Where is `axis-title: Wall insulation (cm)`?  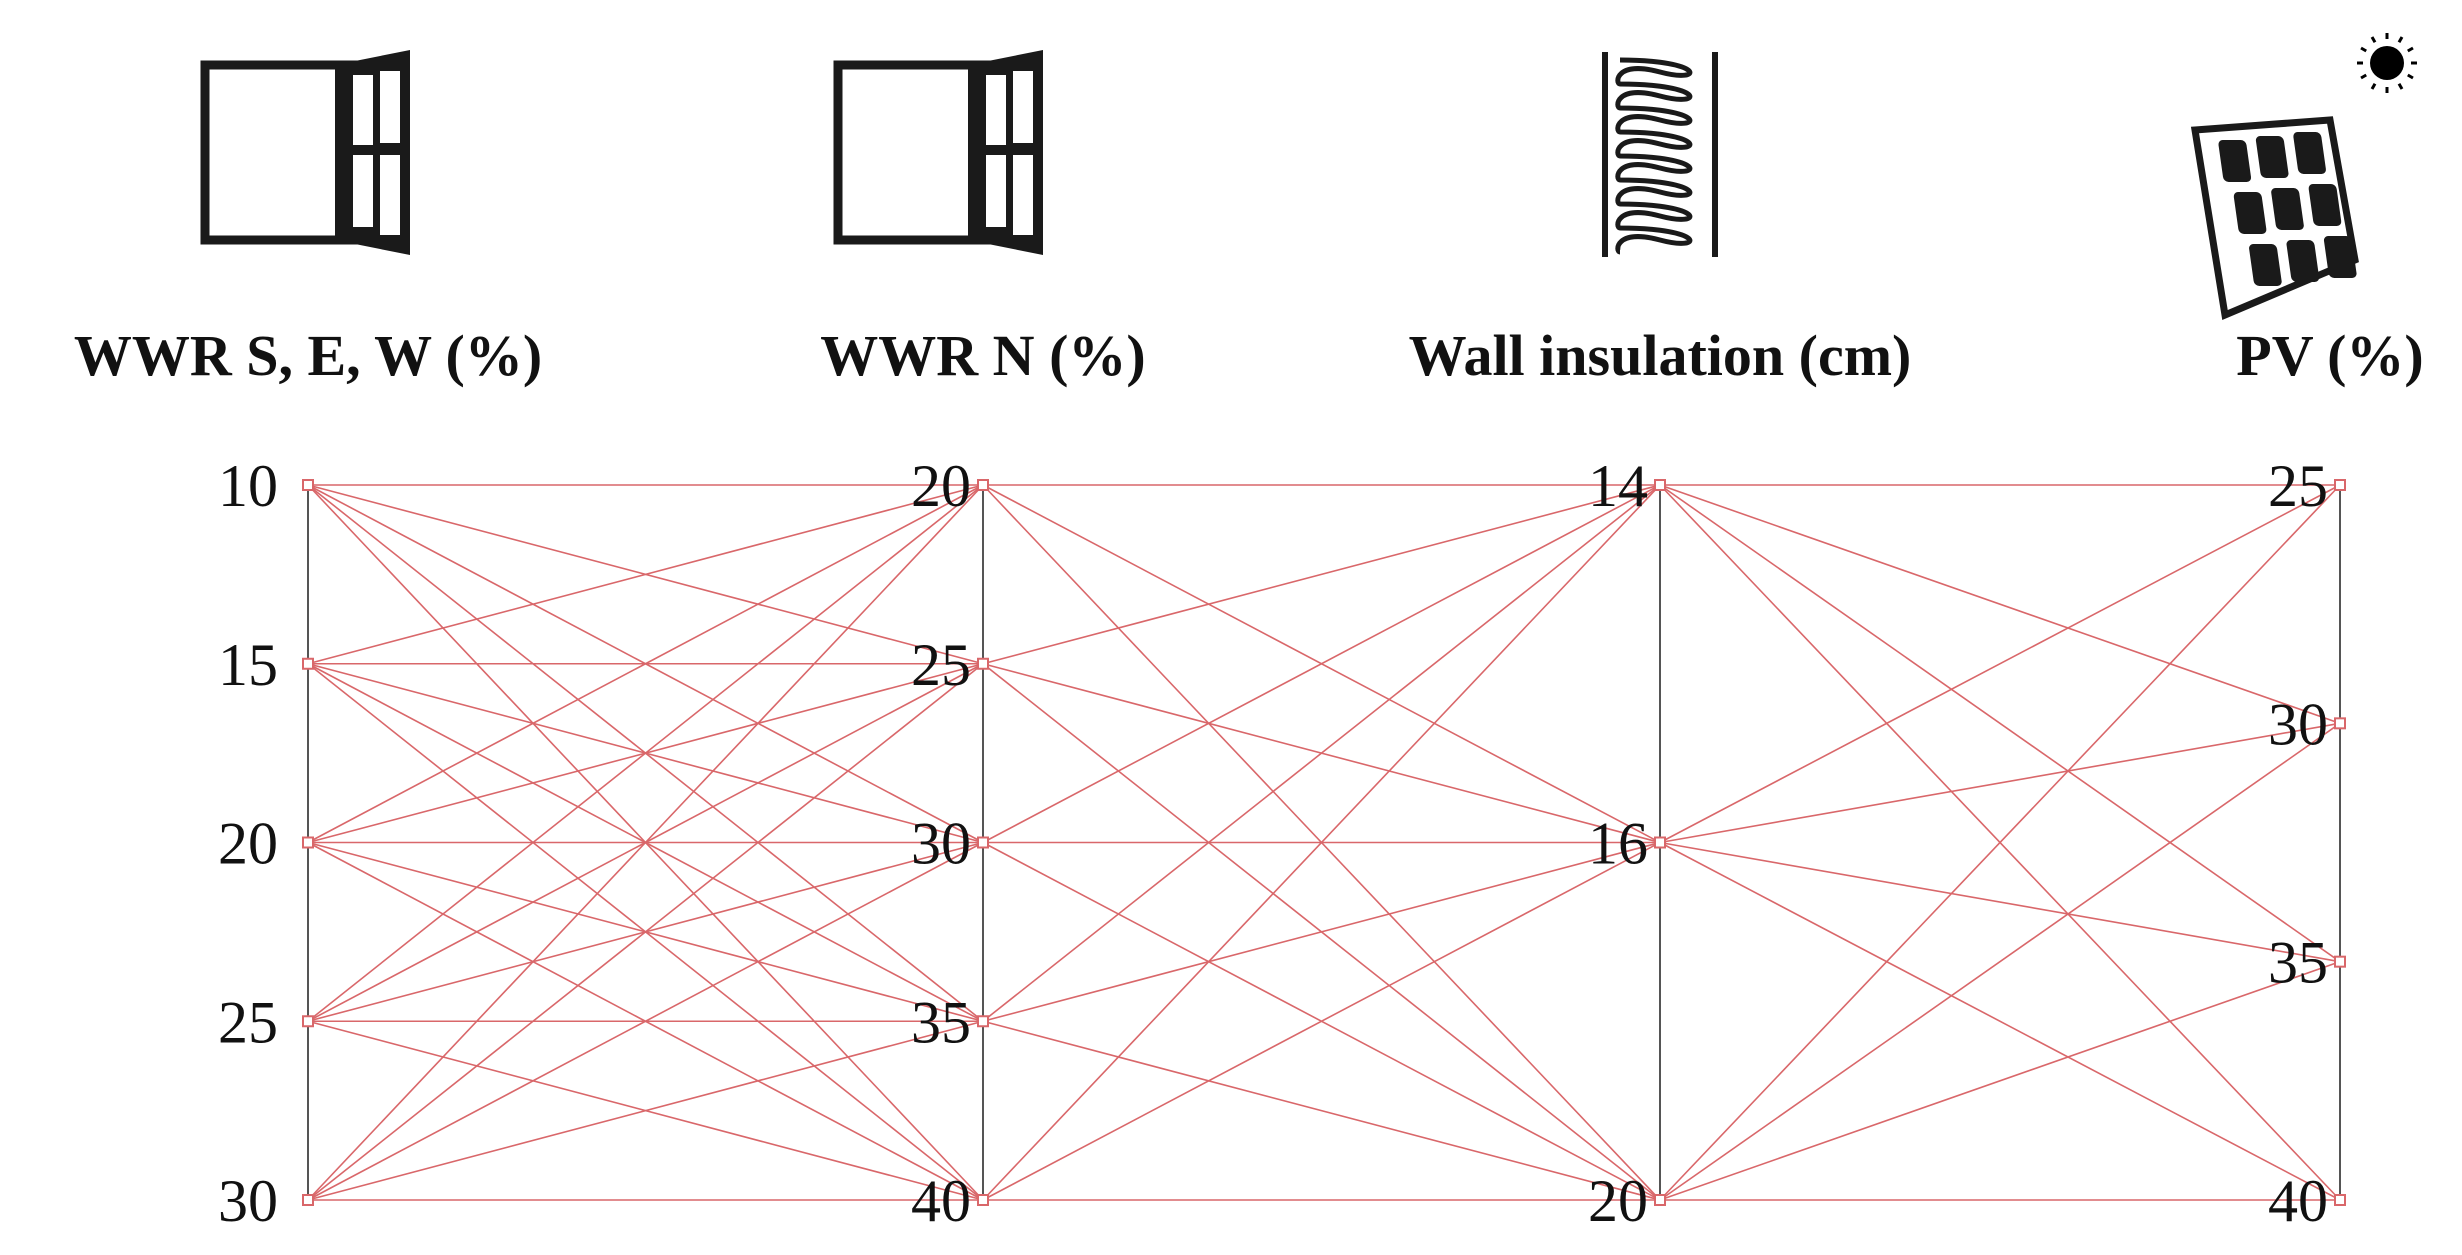 axis-title: Wall insulation (cm) is located at coordinates (1660, 355).